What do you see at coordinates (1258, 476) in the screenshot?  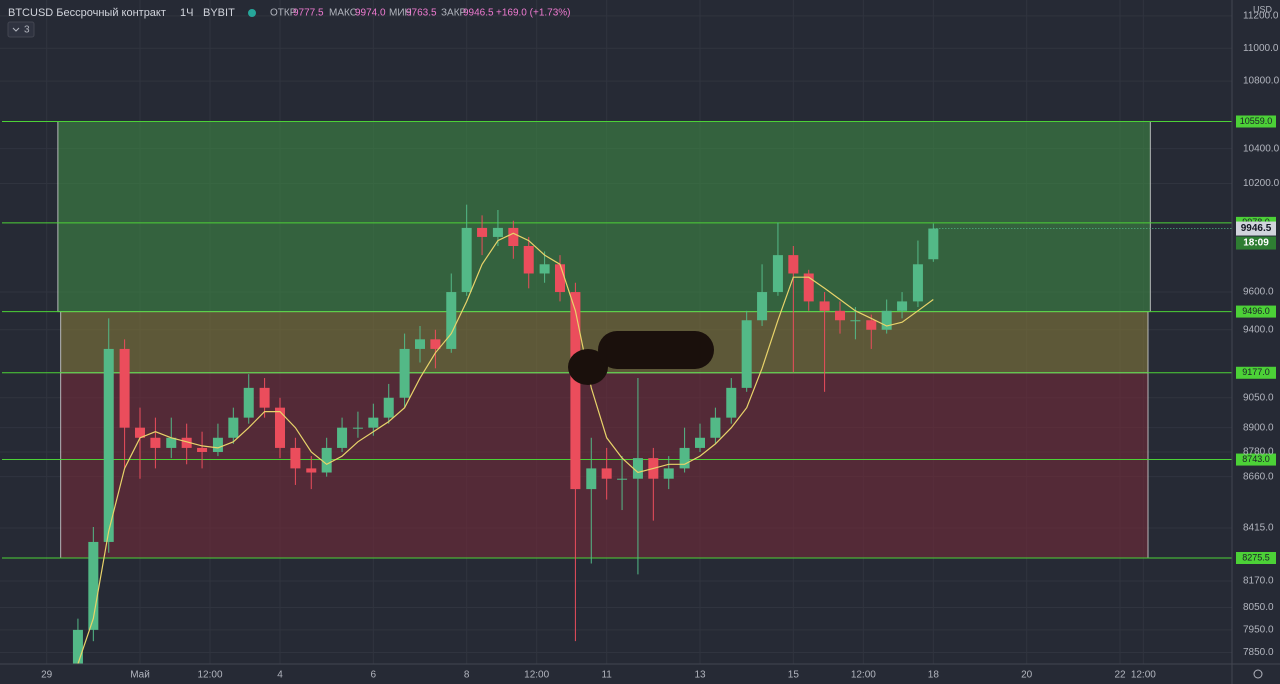 I see `y-tick-label: 8660.0` at bounding box center [1258, 476].